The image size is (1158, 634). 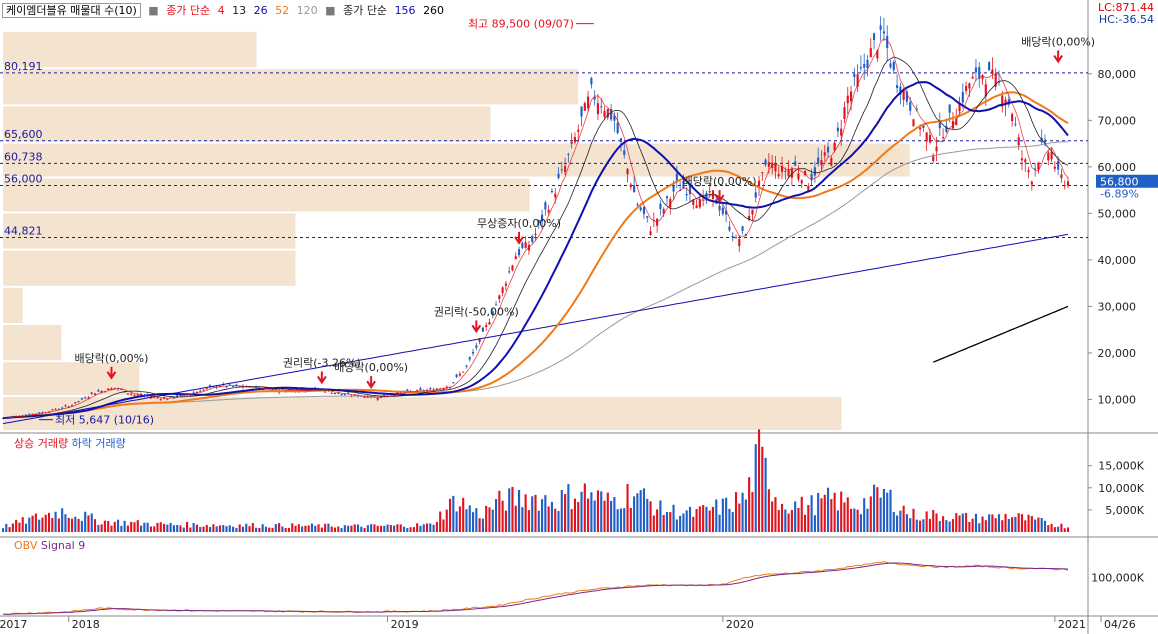 What do you see at coordinates (71, 10) in the screenshot?
I see `stock-title-box: 케이엠더블유 매물대 수(10)` at bounding box center [71, 10].